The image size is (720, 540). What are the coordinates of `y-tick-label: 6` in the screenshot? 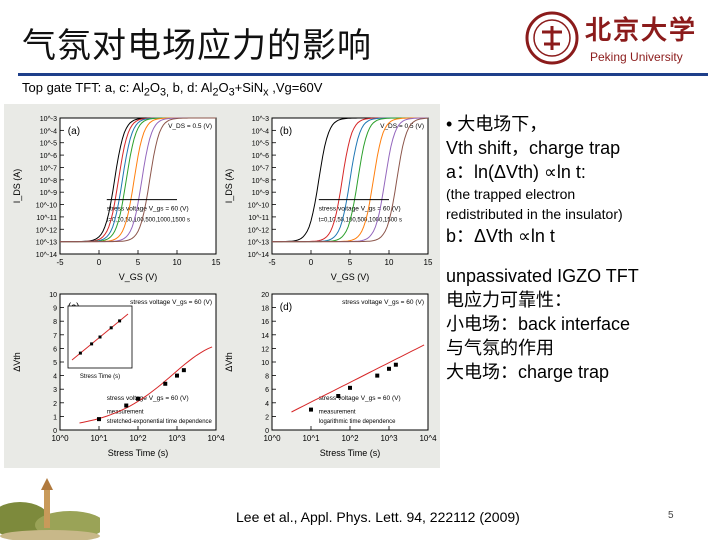 It's located at (55, 349).